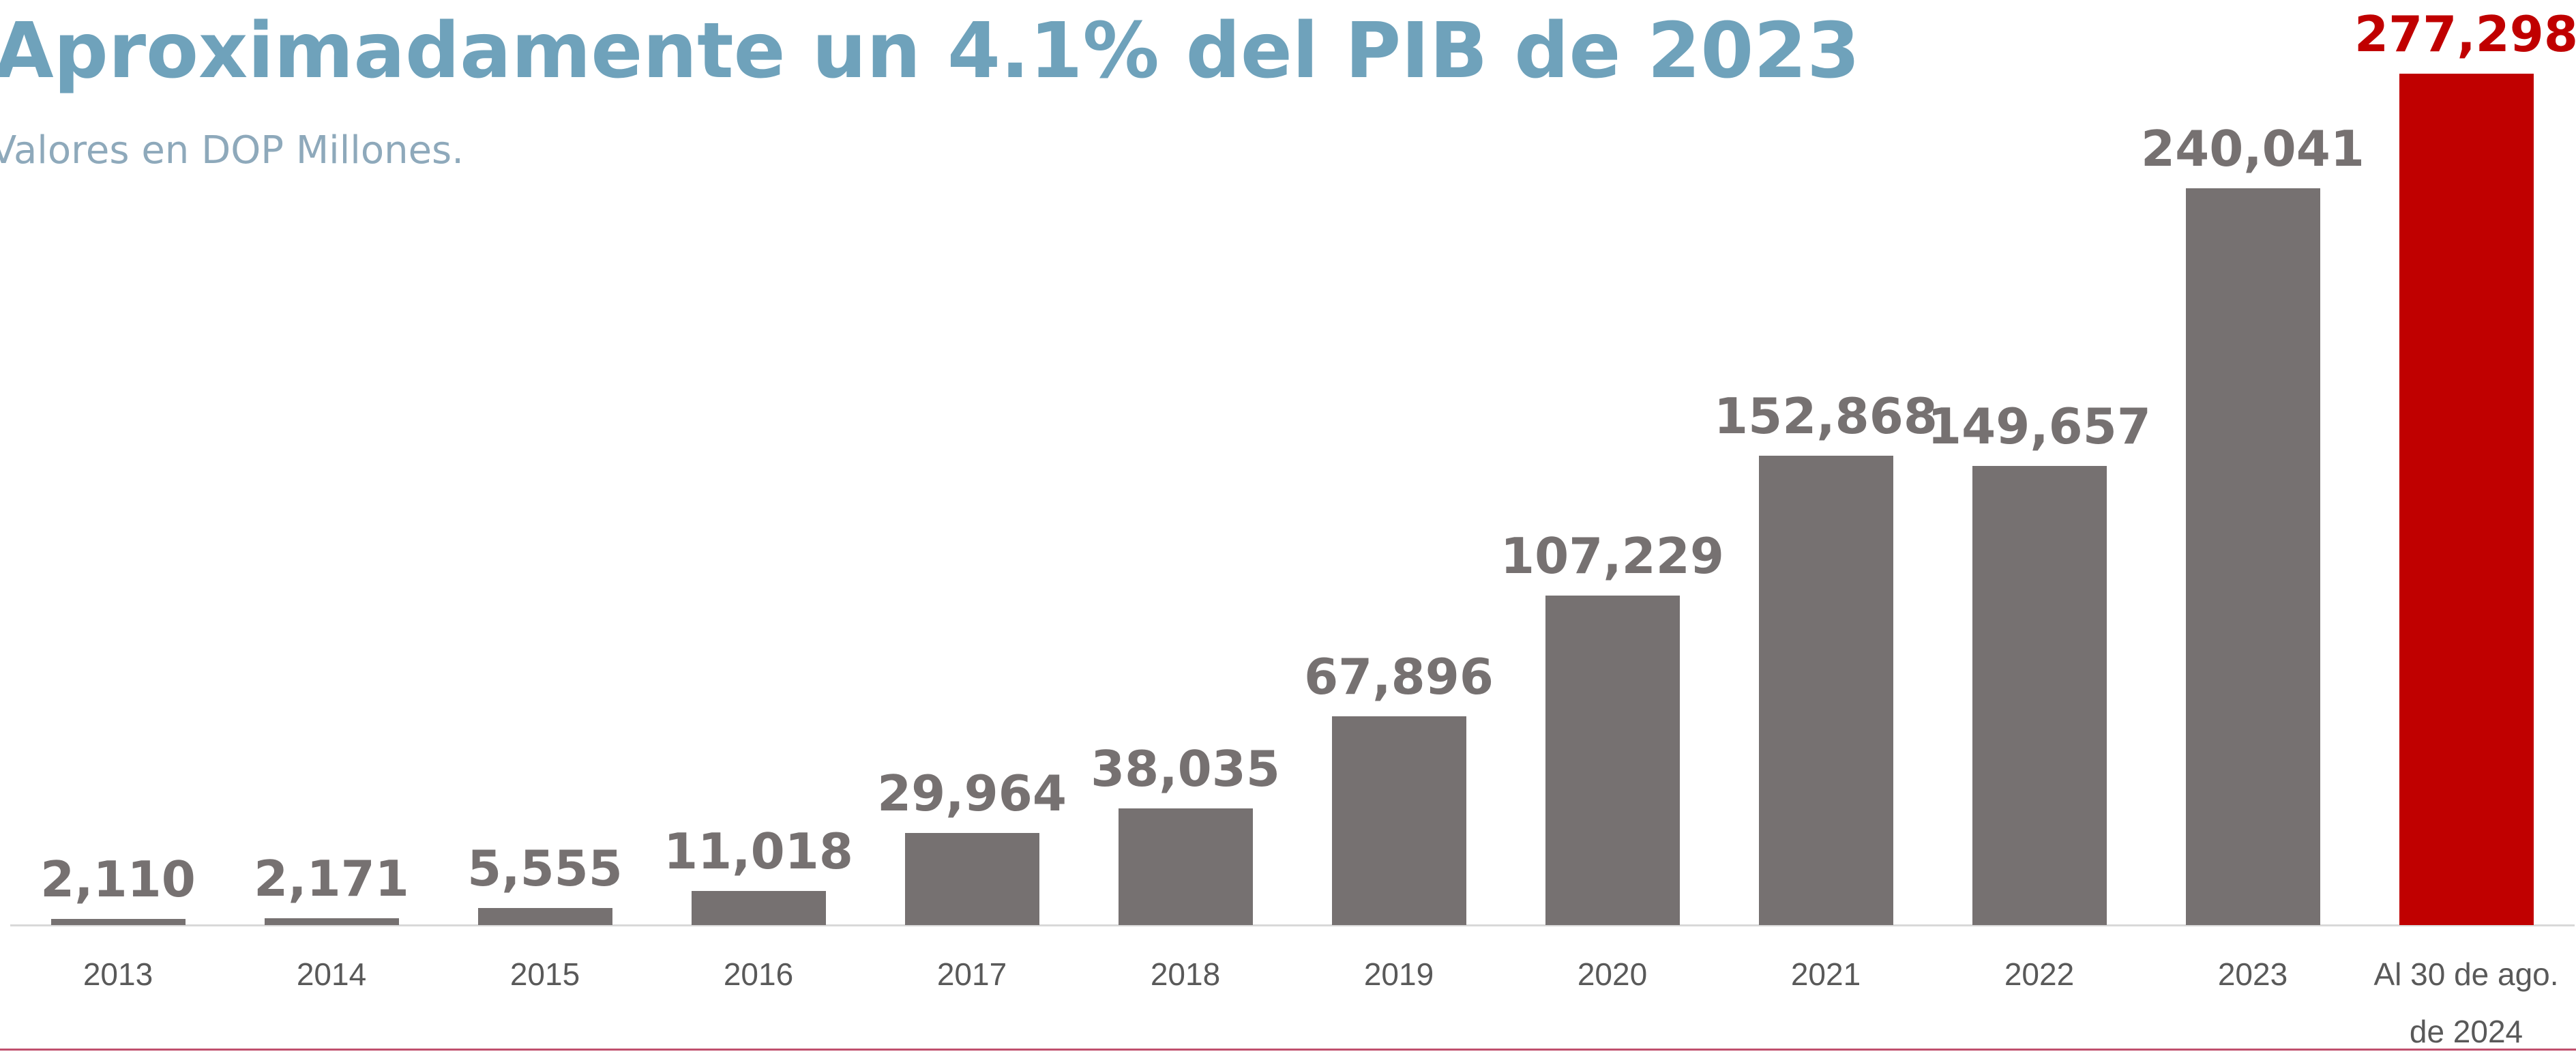 Image resolution: width=2576 pixels, height=1054 pixels. I want to click on data-label: 277,298, so click(2465, 34).